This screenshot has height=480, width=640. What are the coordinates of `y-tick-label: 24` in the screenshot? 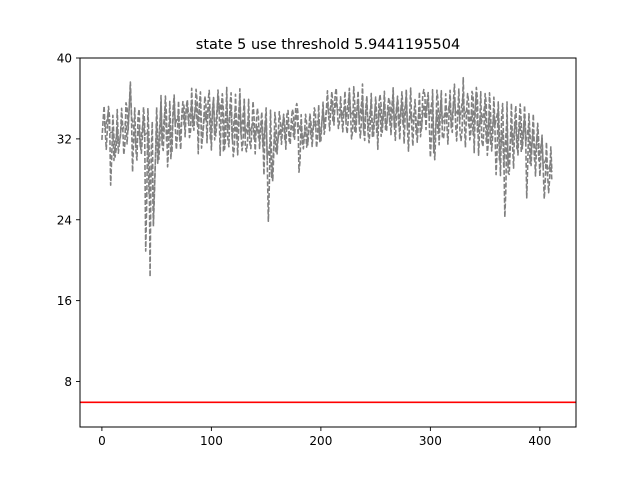 It's located at (64, 220).